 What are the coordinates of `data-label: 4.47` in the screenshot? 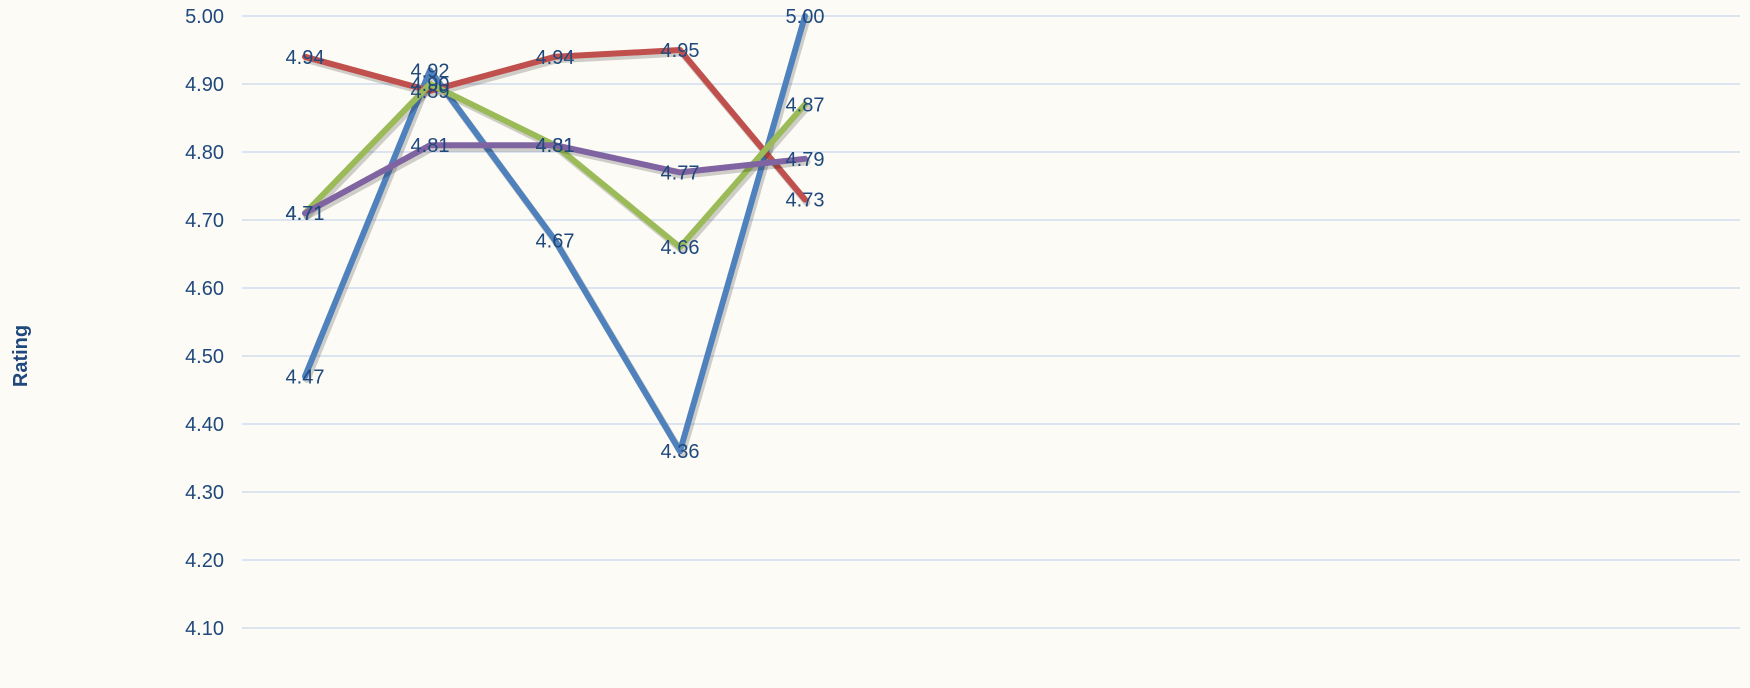 It's located at (305, 377).